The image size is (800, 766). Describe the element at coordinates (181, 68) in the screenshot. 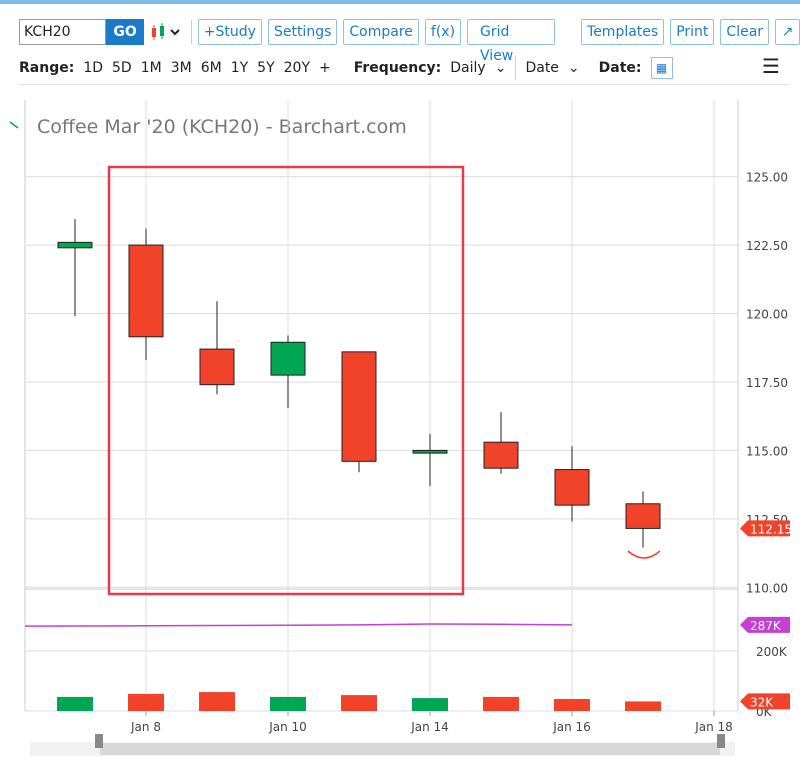

I see `range-option: 3M` at that location.